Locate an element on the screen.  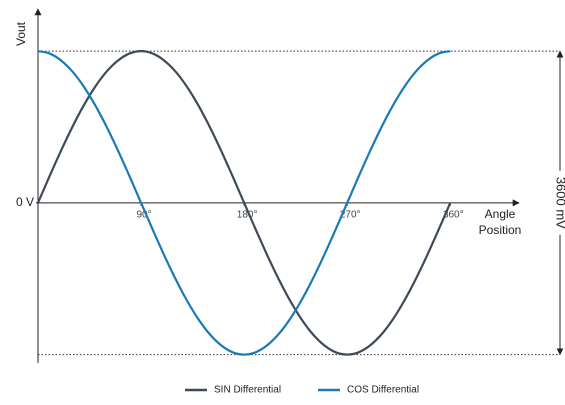
x-tick-label: 90° is located at coordinates (144, 214).